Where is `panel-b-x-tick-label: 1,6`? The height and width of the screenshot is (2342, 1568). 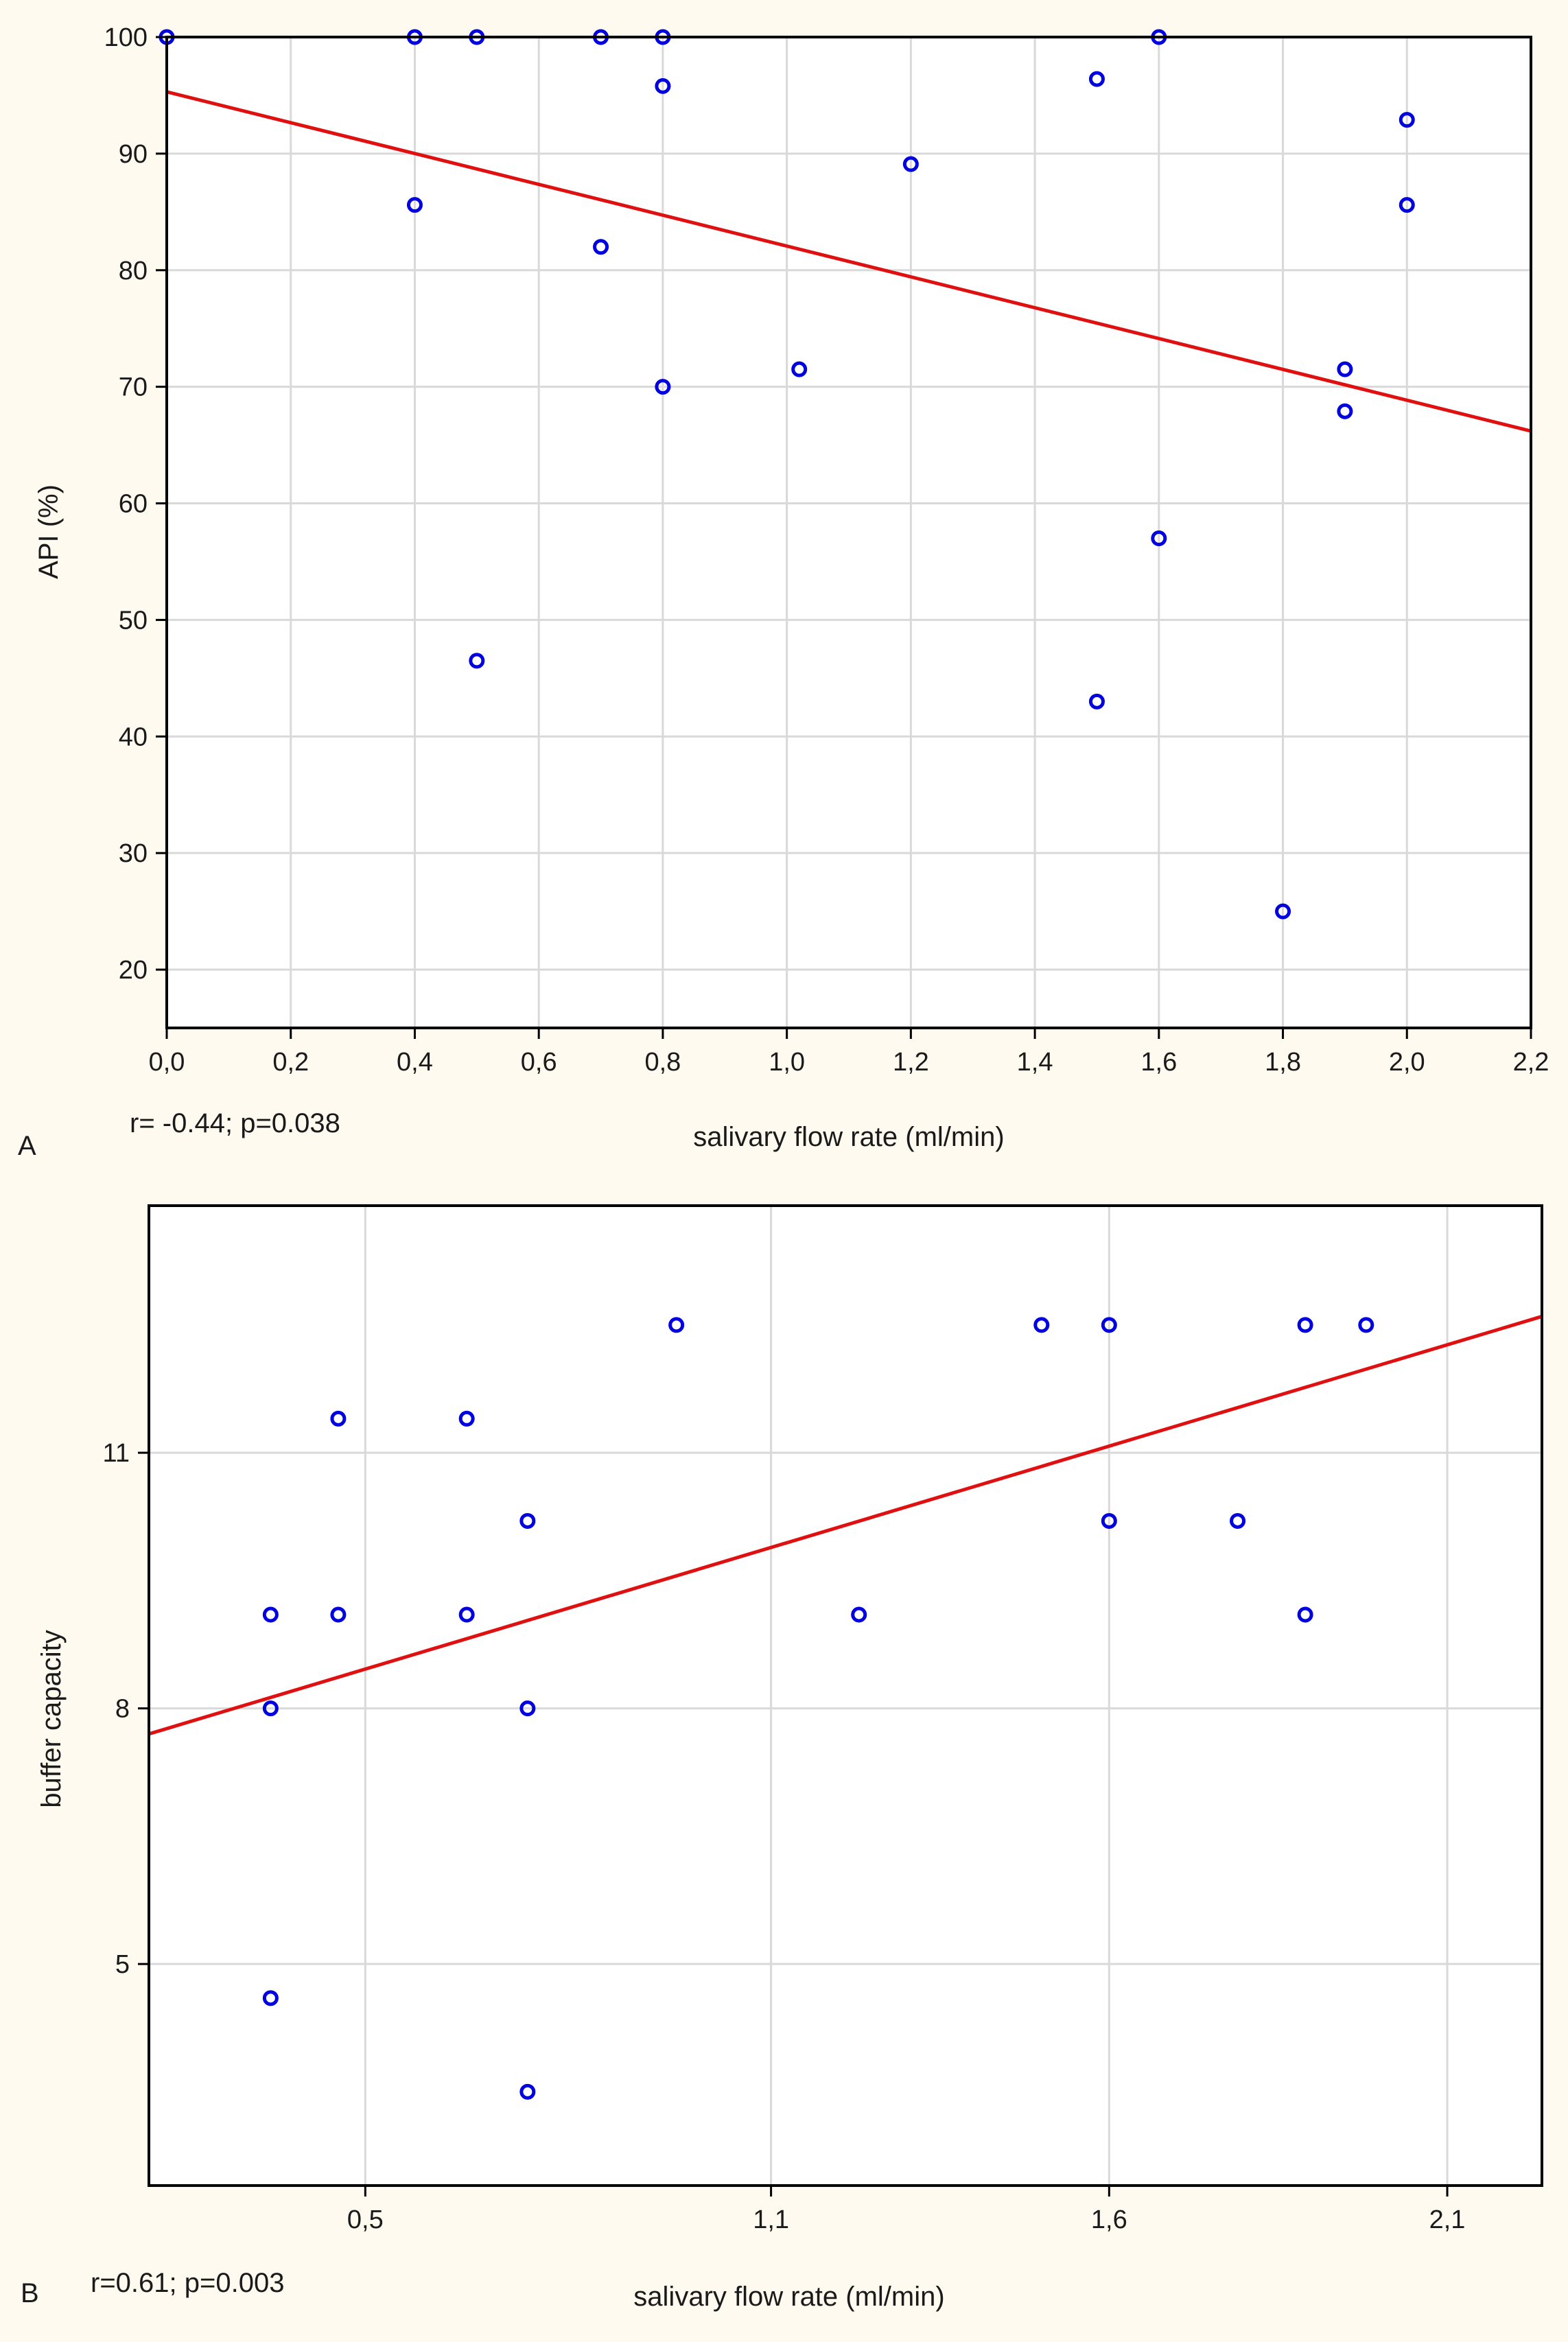
panel-b-x-tick-label: 1,6 is located at coordinates (1109, 2219).